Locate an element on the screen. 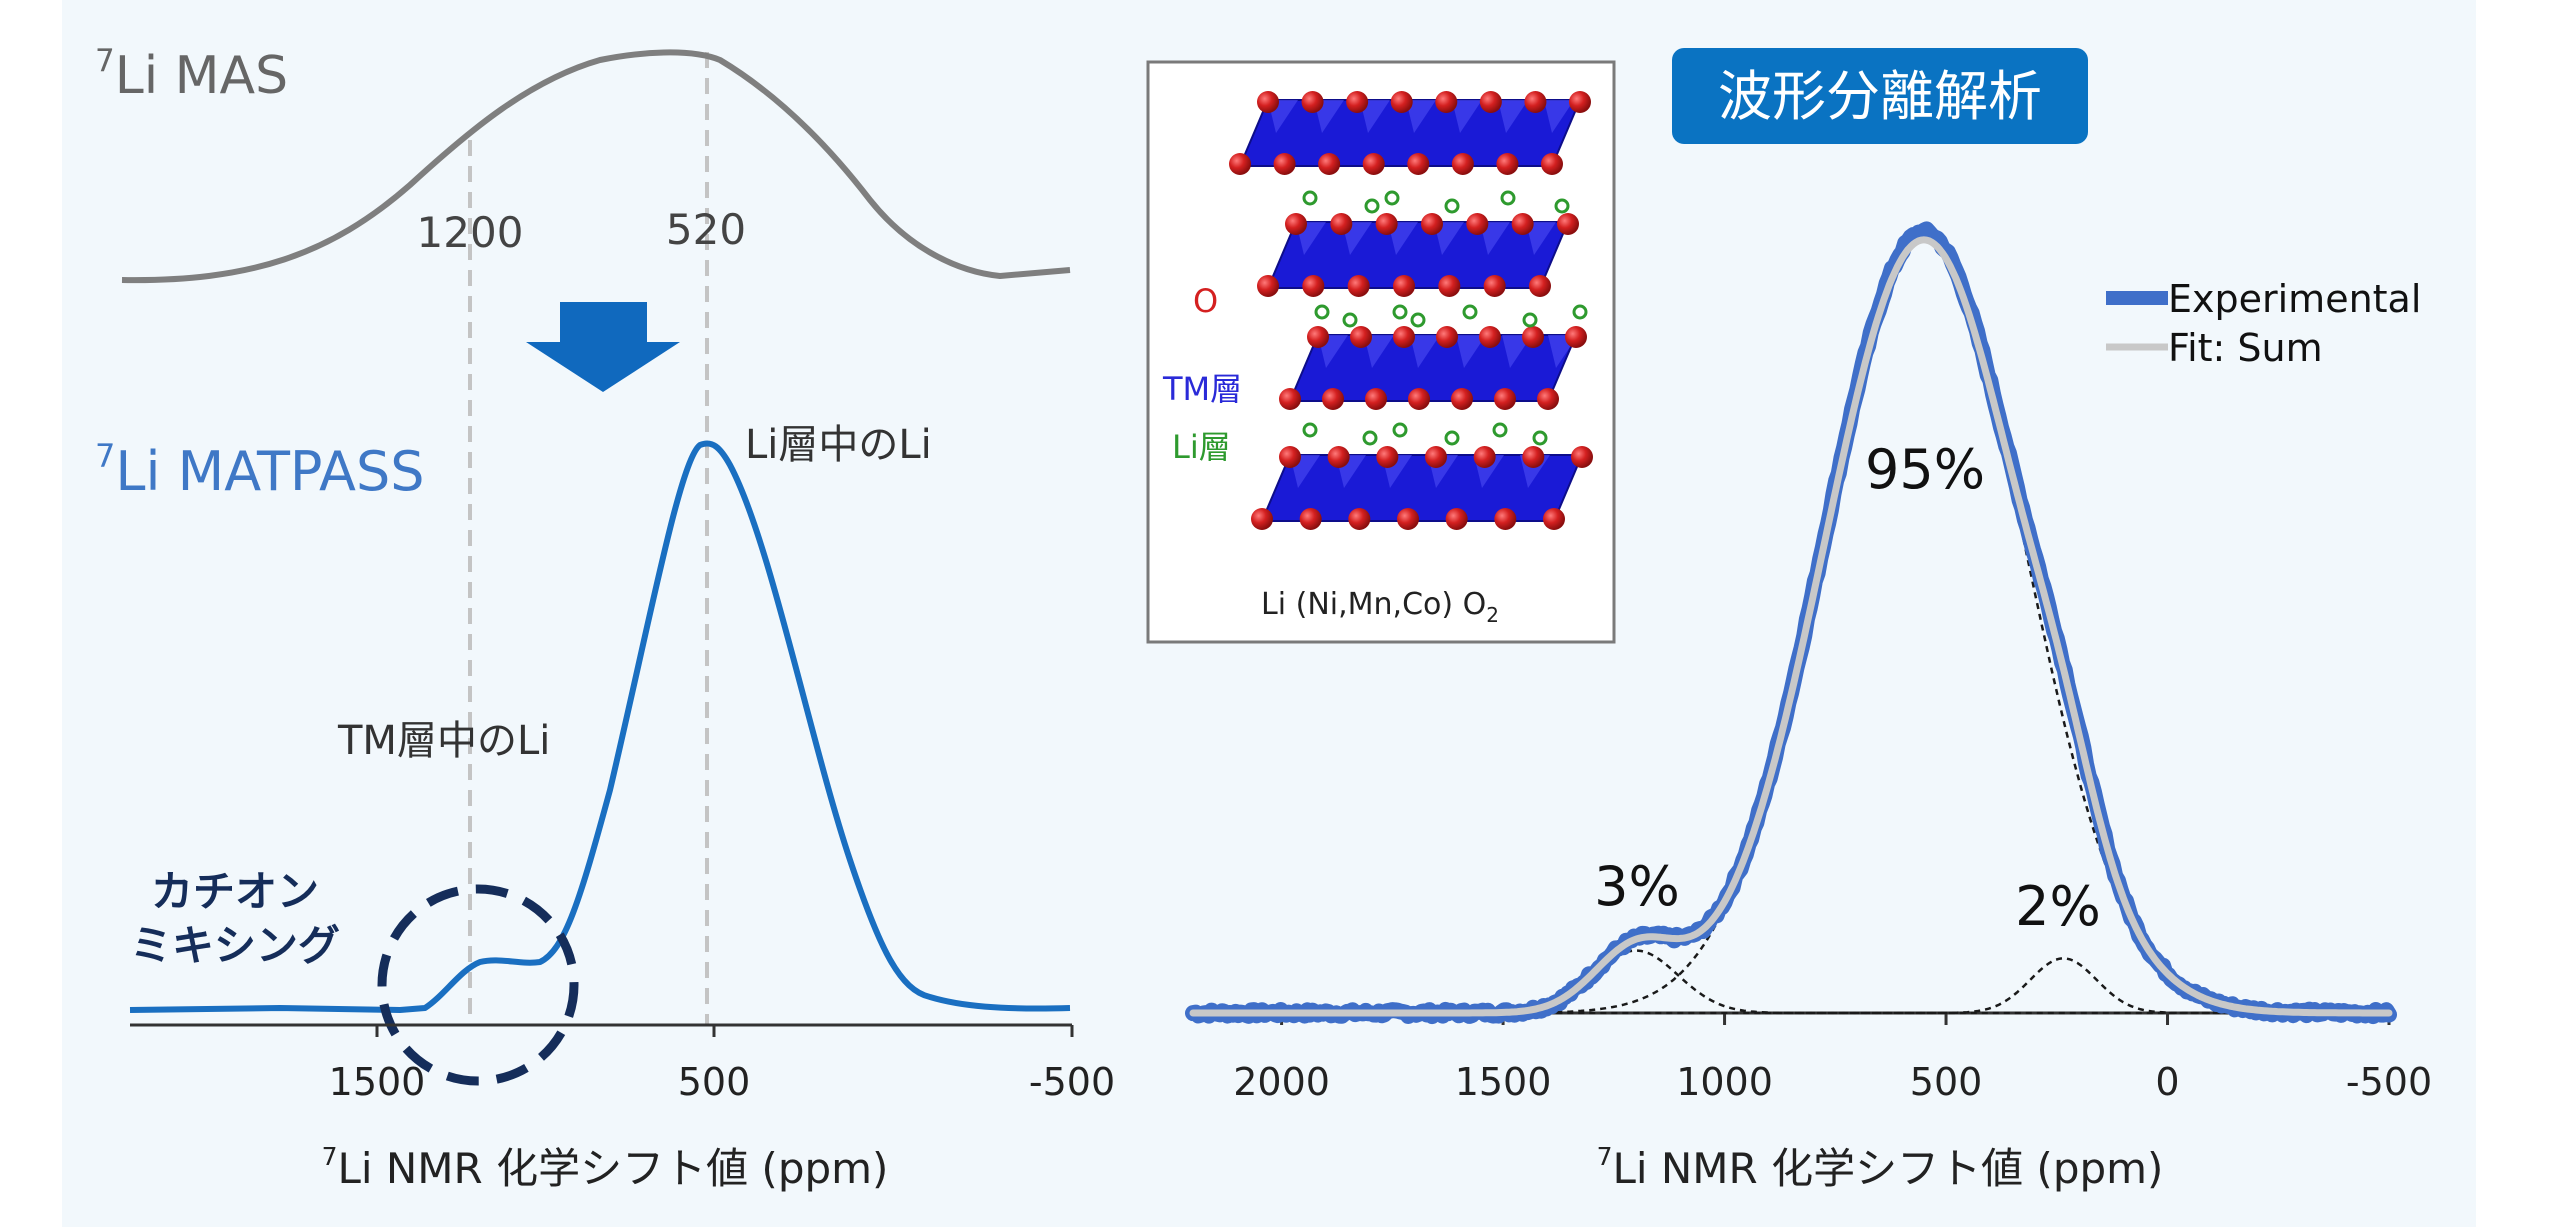  cation-mixing-circle is located at coordinates (478, 985).